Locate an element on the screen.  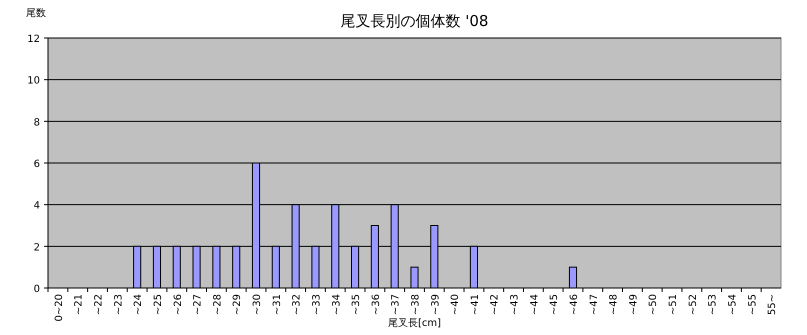
x-tick-label: ~38 is located at coordinates (416, 305).